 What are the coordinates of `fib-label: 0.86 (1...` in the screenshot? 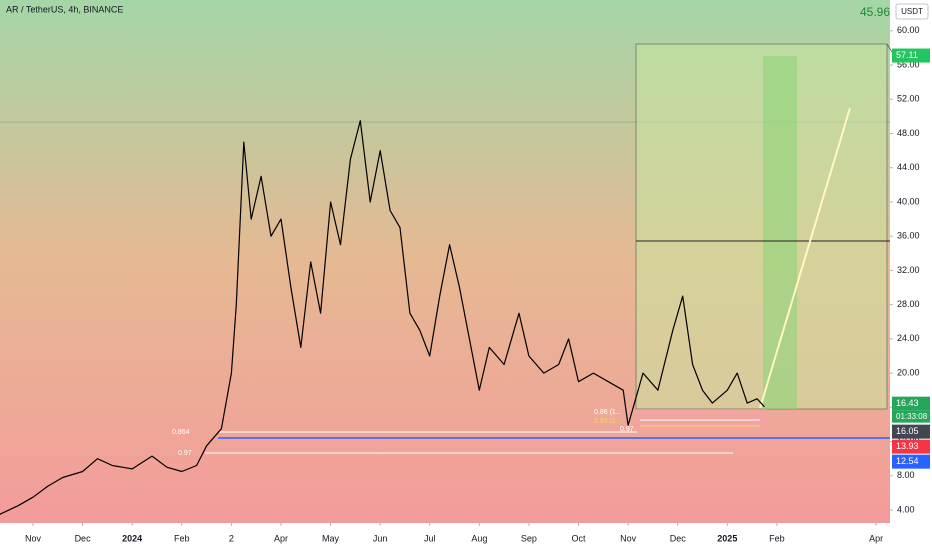 It's located at (608, 412).